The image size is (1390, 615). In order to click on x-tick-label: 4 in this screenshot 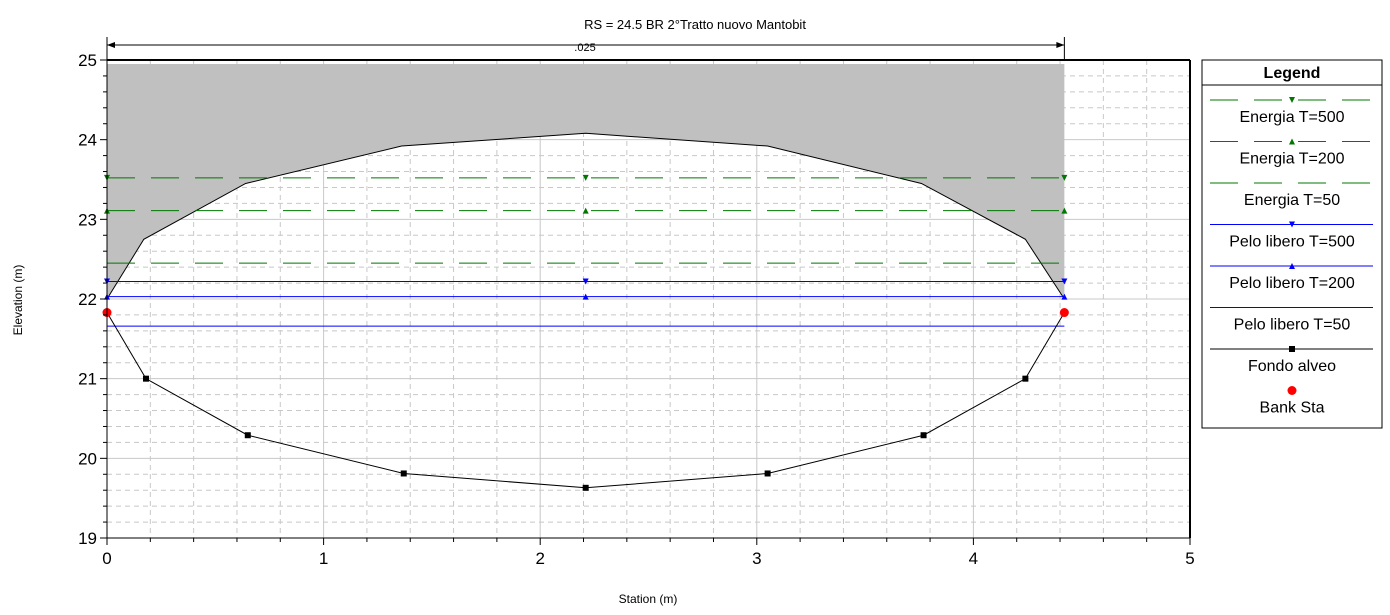, I will do `click(973, 558)`.